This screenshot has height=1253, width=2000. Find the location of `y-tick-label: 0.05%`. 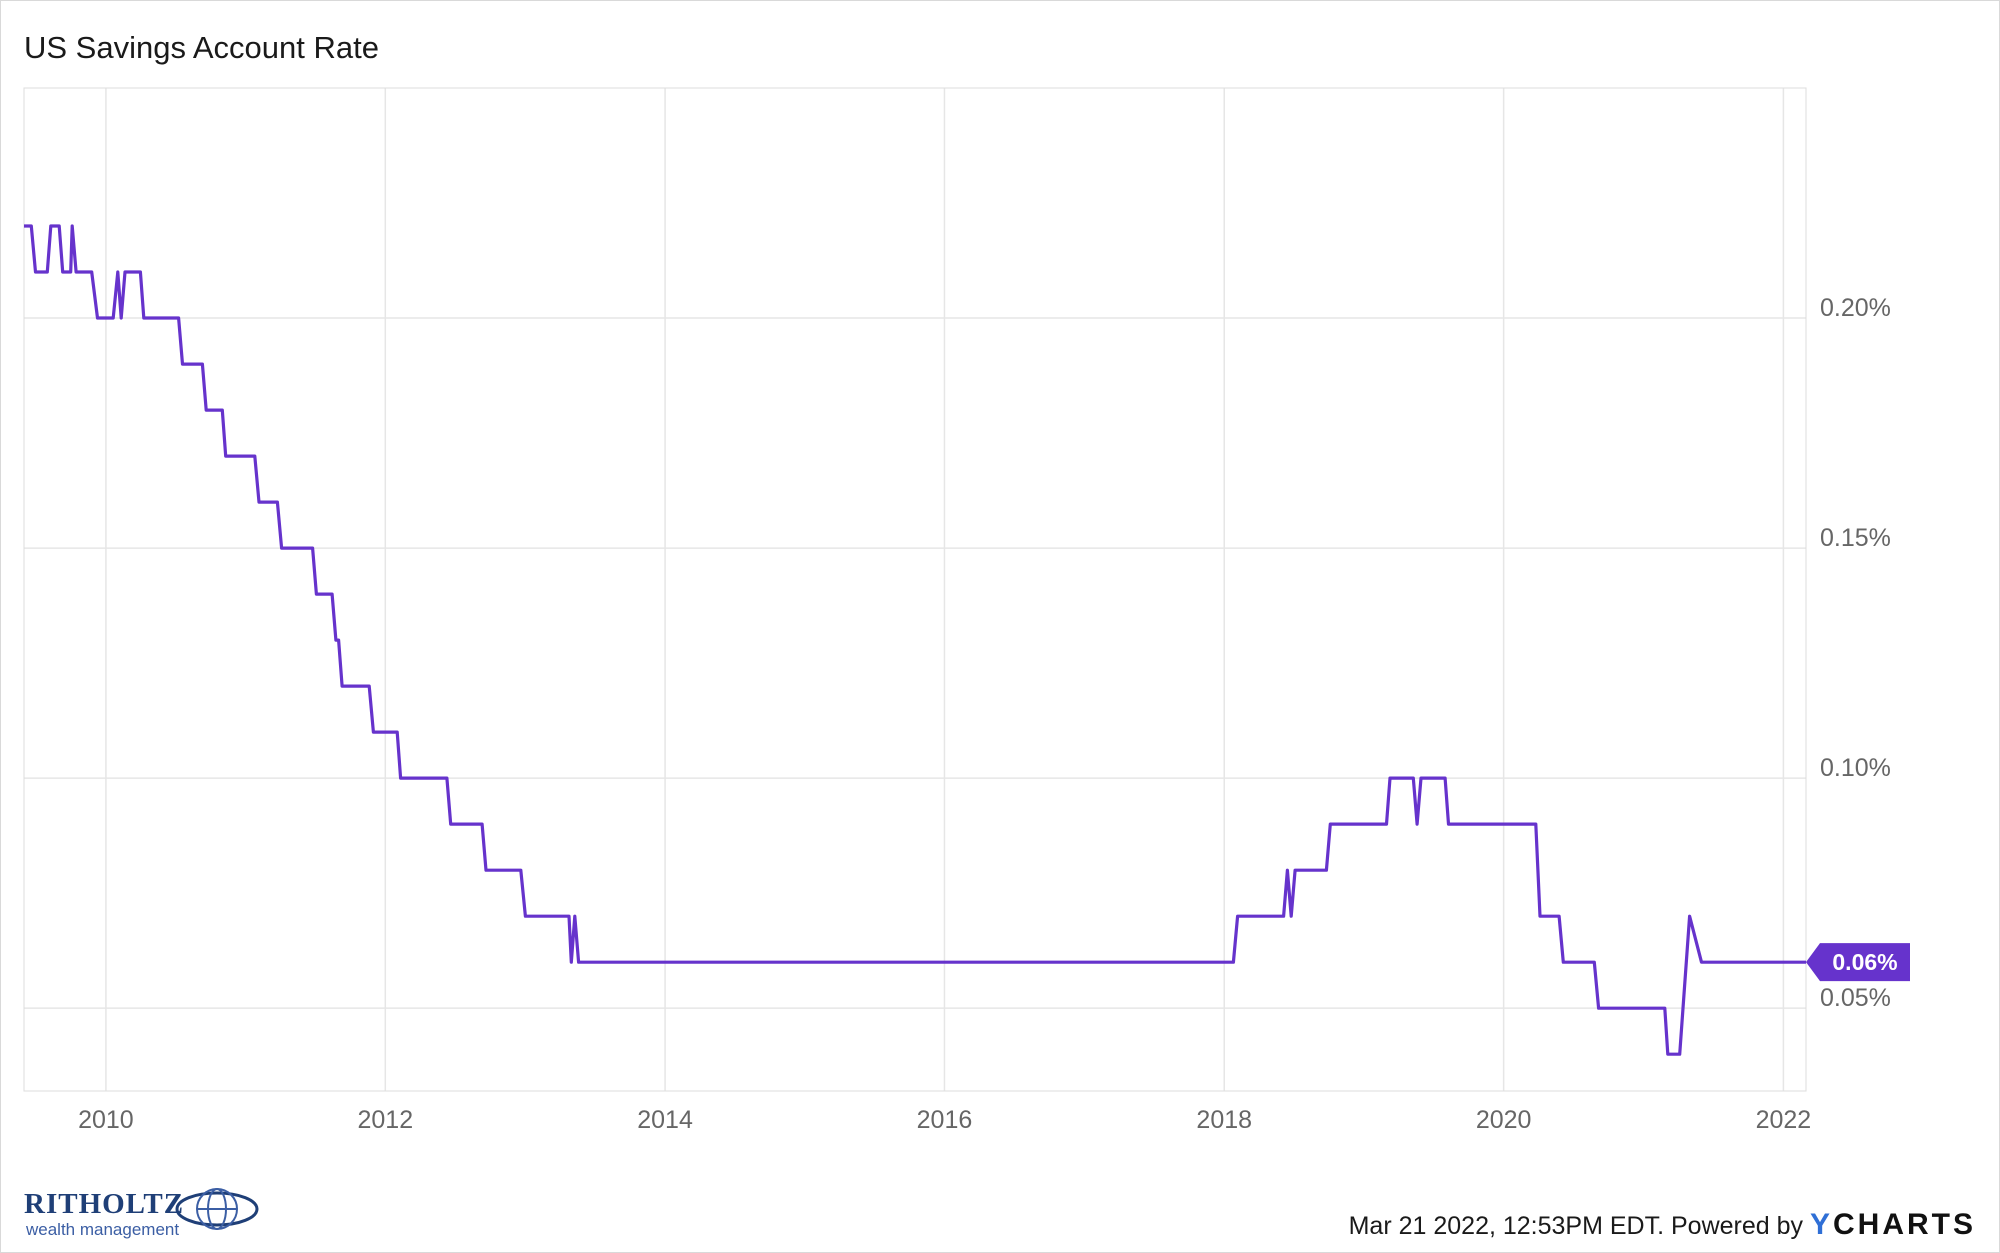

y-tick-label: 0.05% is located at coordinates (1855, 998).